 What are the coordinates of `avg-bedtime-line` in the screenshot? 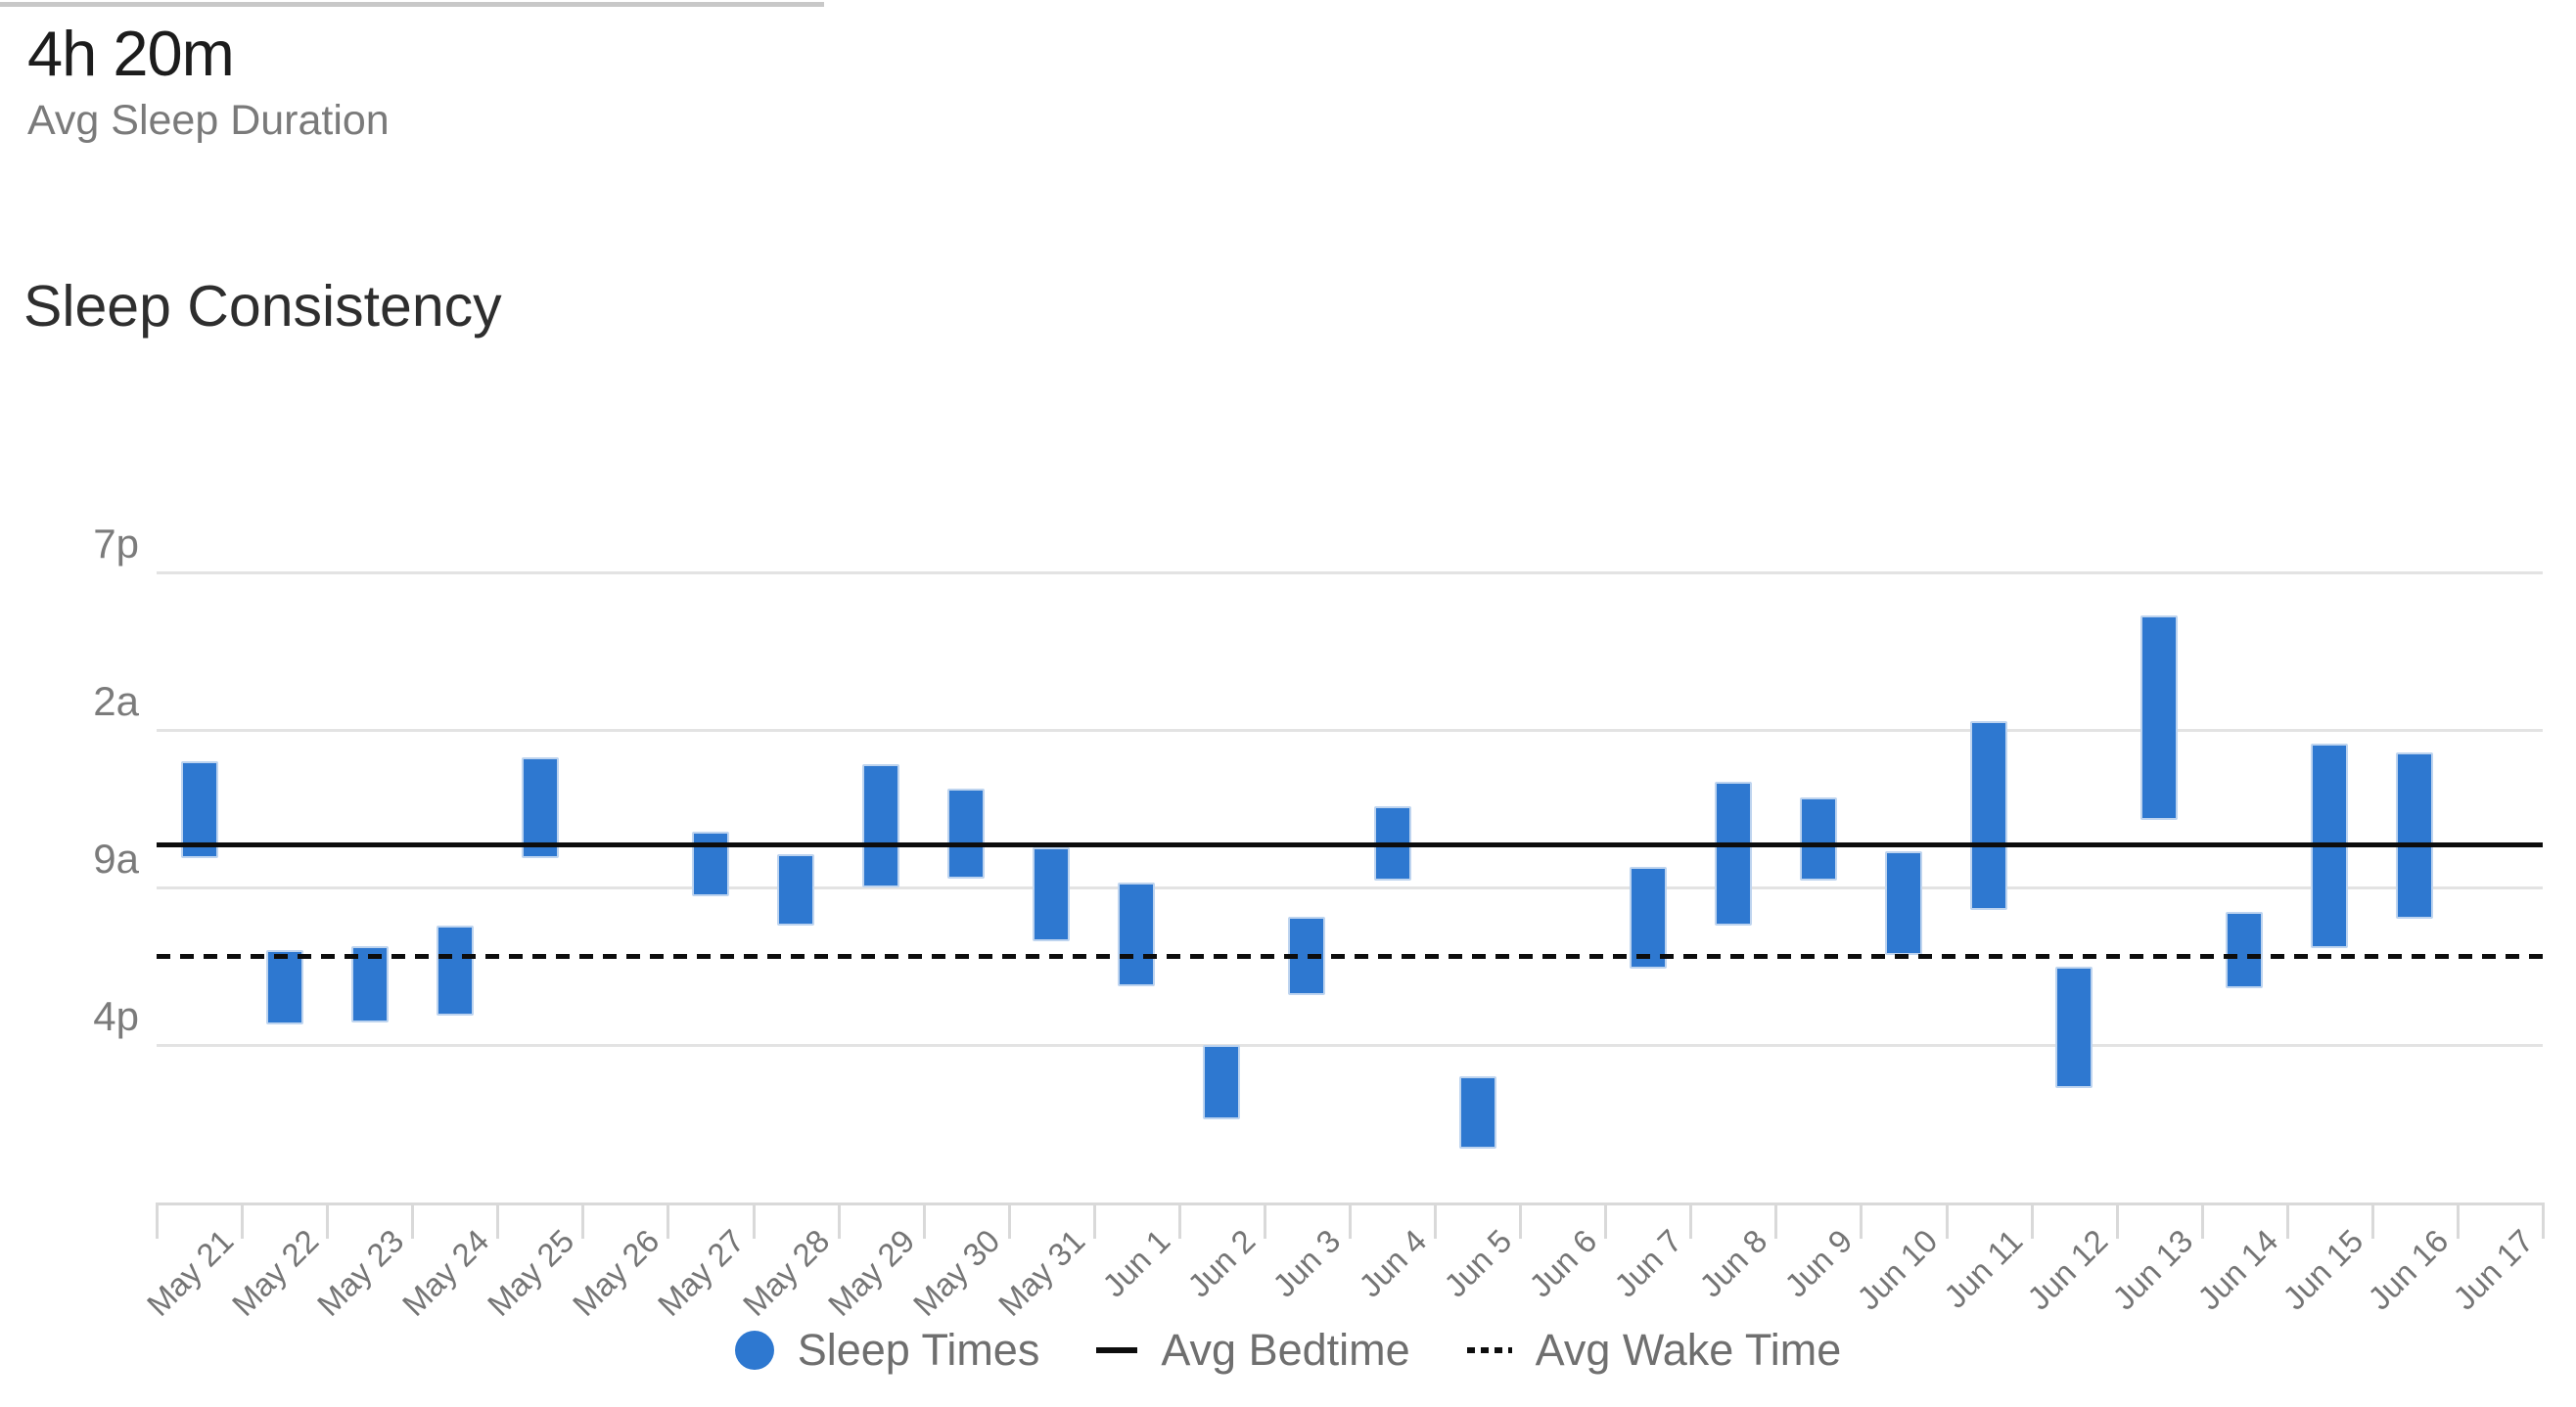 It's located at (1350, 845).